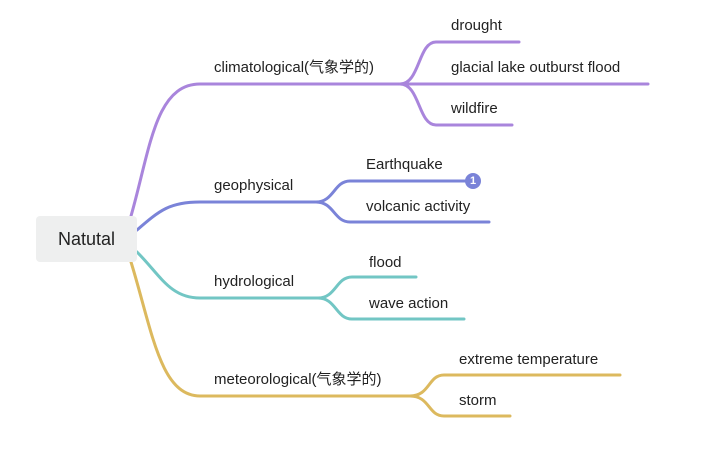 The height and width of the screenshot is (469, 703). I want to click on hydrological-branch-lines, so click(300, 285).